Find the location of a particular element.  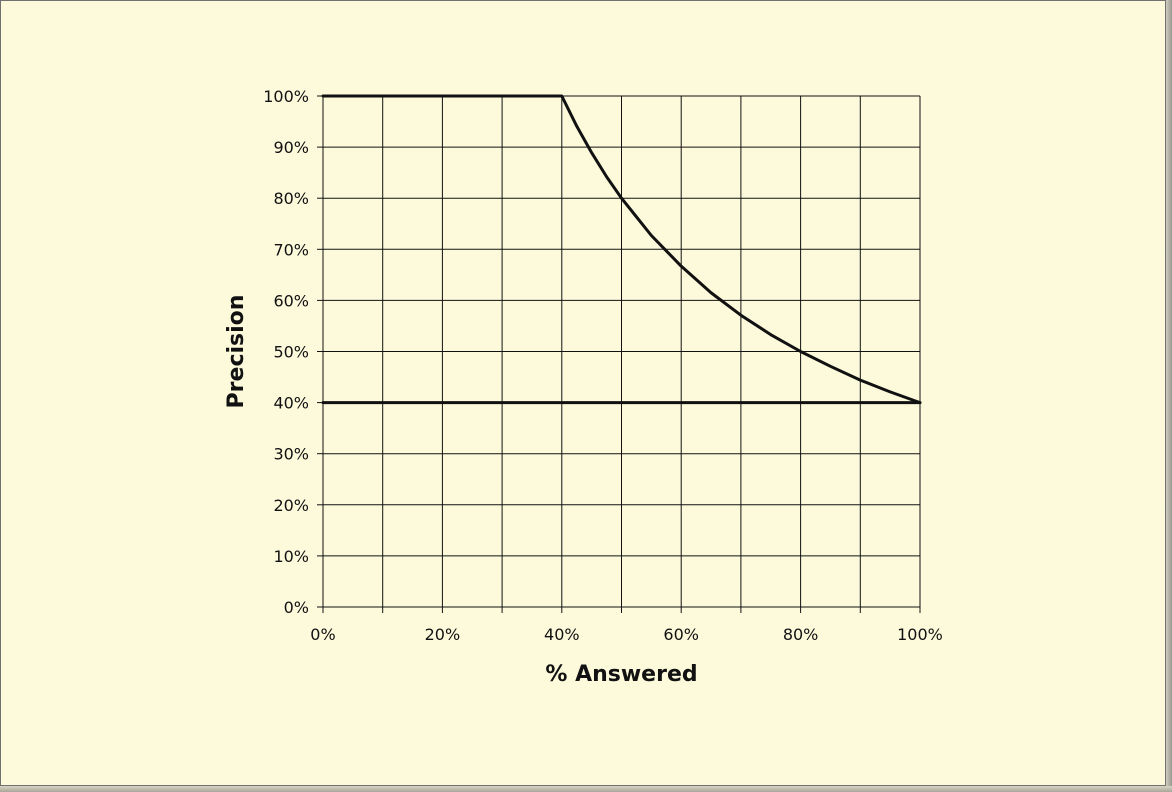

x-tick-label: 40% is located at coordinates (562, 634).